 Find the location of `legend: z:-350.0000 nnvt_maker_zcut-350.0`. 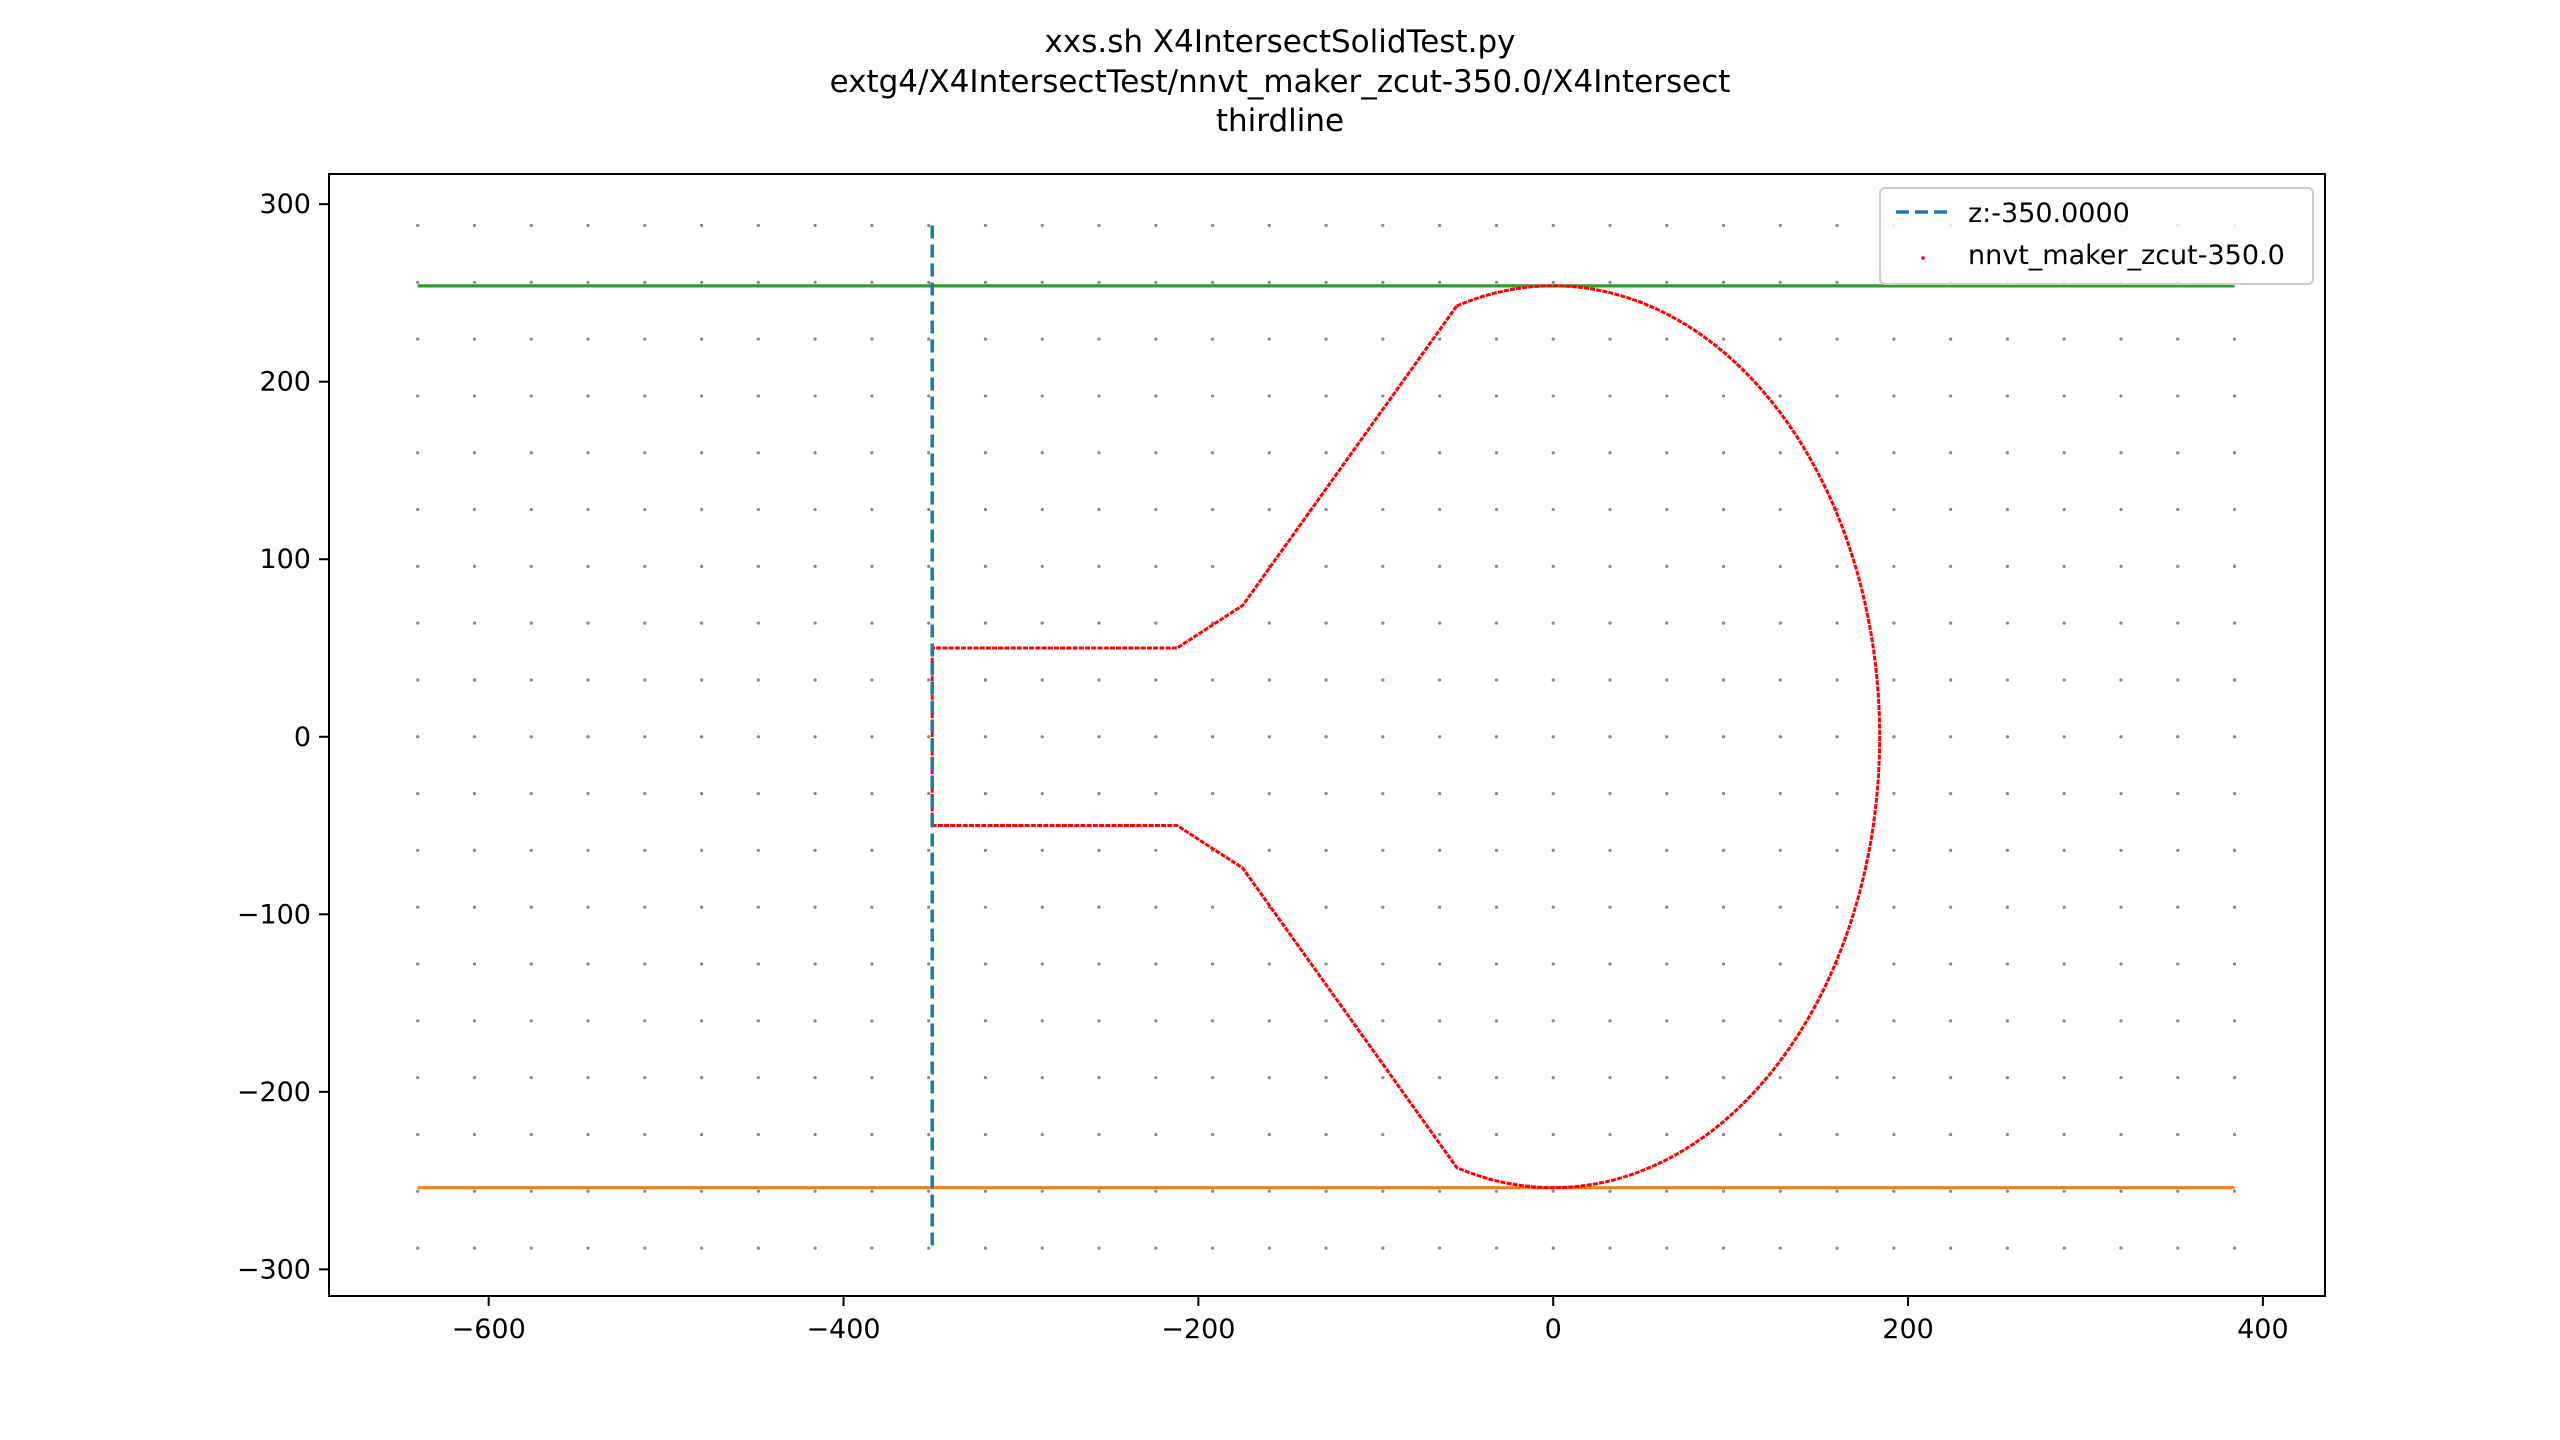

legend: z:-350.0000 nnvt_maker_zcut-350.0 is located at coordinates (2096, 236).